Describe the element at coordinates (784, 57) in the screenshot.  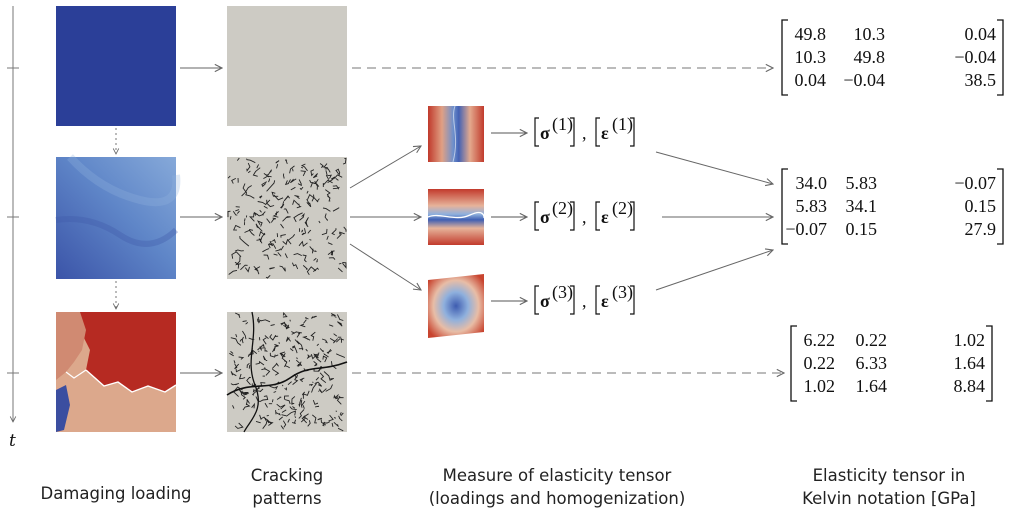
I see `tensor-bracket-left` at that location.